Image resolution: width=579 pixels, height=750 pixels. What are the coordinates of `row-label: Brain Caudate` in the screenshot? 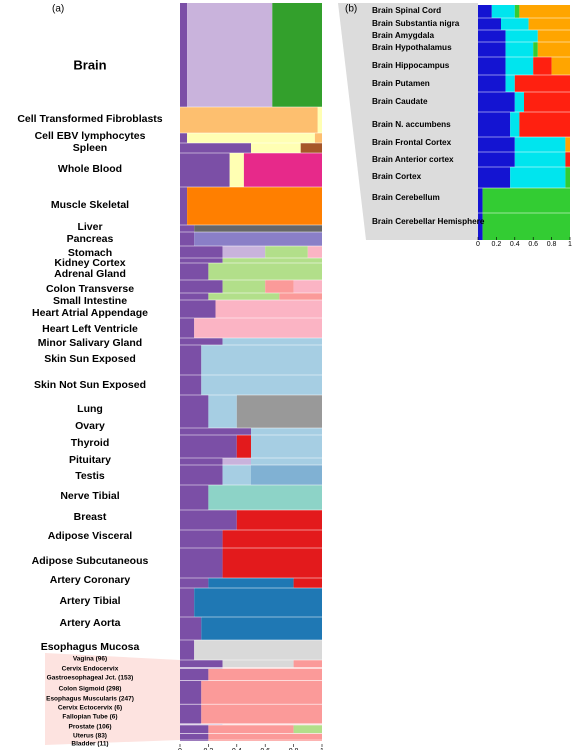 It's located at (400, 101).